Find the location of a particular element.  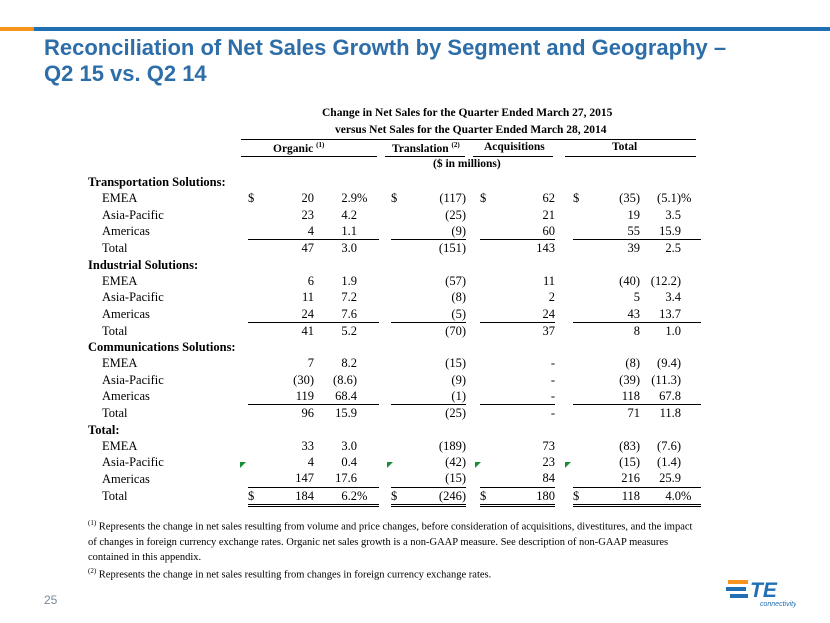

translation-value: (57) is located at coordinates (455, 280).